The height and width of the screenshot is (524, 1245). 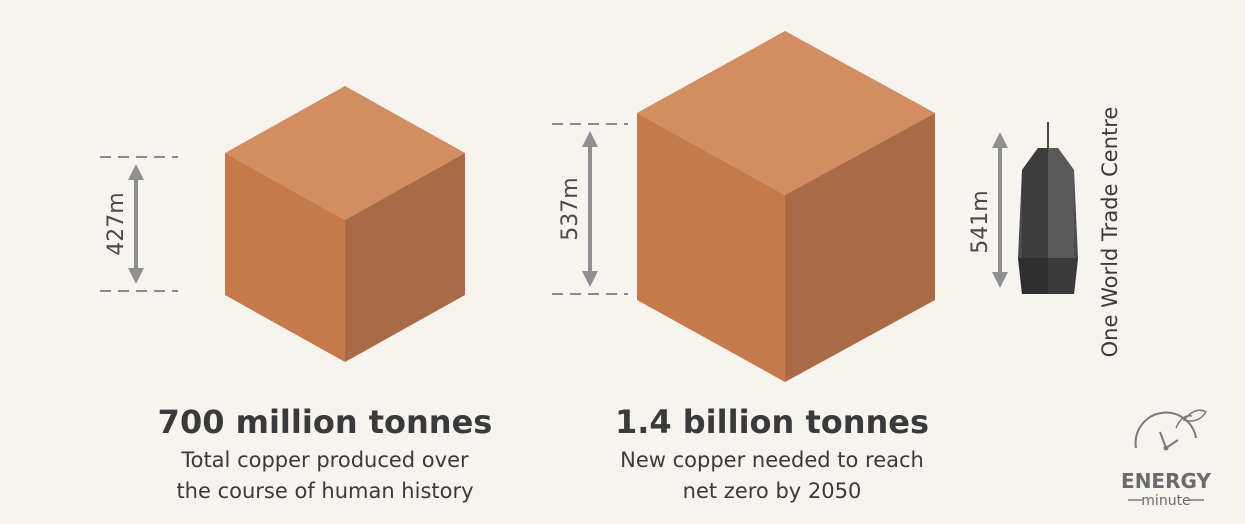 What do you see at coordinates (1110, 232) in the screenshot?
I see `building-name: One World Trade Centre` at bounding box center [1110, 232].